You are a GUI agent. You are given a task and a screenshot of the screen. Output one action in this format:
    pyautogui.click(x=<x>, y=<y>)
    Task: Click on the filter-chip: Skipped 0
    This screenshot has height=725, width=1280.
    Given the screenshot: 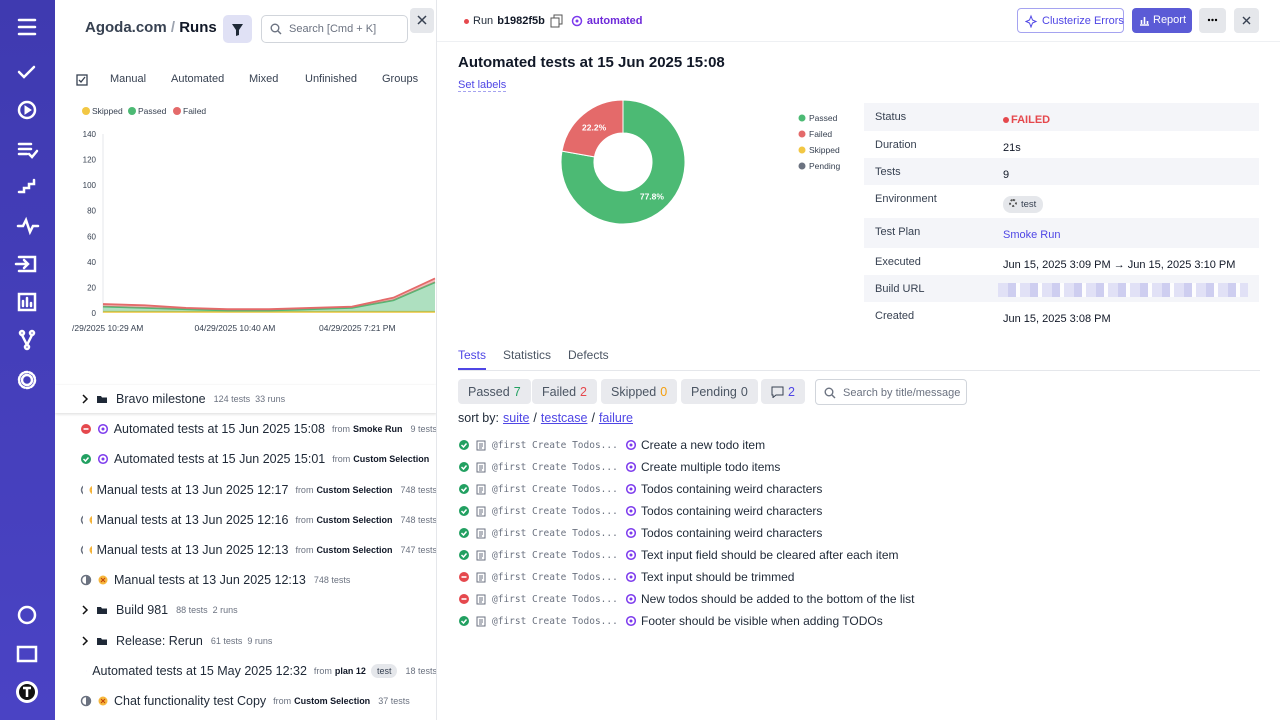 What is the action you would take?
    pyautogui.click(x=639, y=391)
    